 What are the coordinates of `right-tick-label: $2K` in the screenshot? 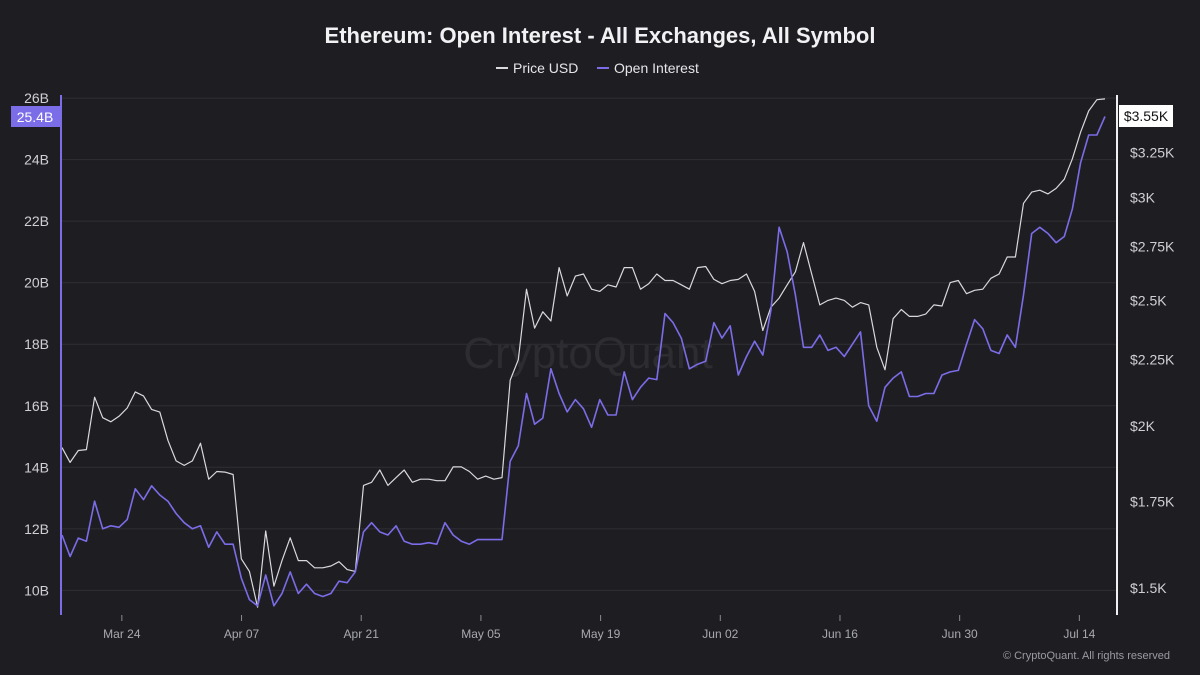 It's located at (1143, 426).